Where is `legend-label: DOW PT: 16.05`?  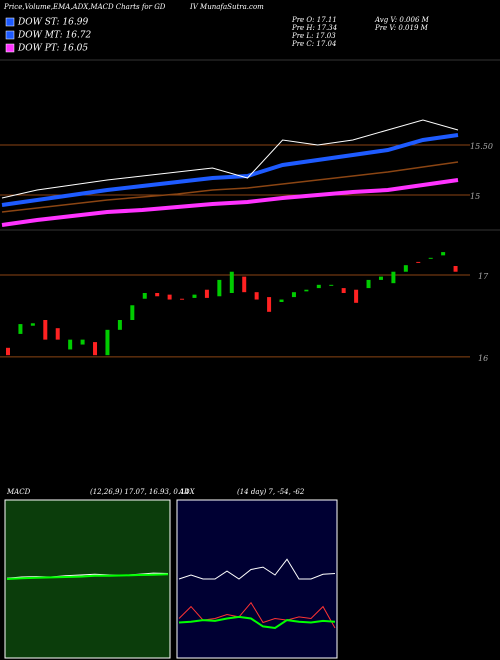 legend-label: DOW PT: 16.05 is located at coordinates (52, 49).